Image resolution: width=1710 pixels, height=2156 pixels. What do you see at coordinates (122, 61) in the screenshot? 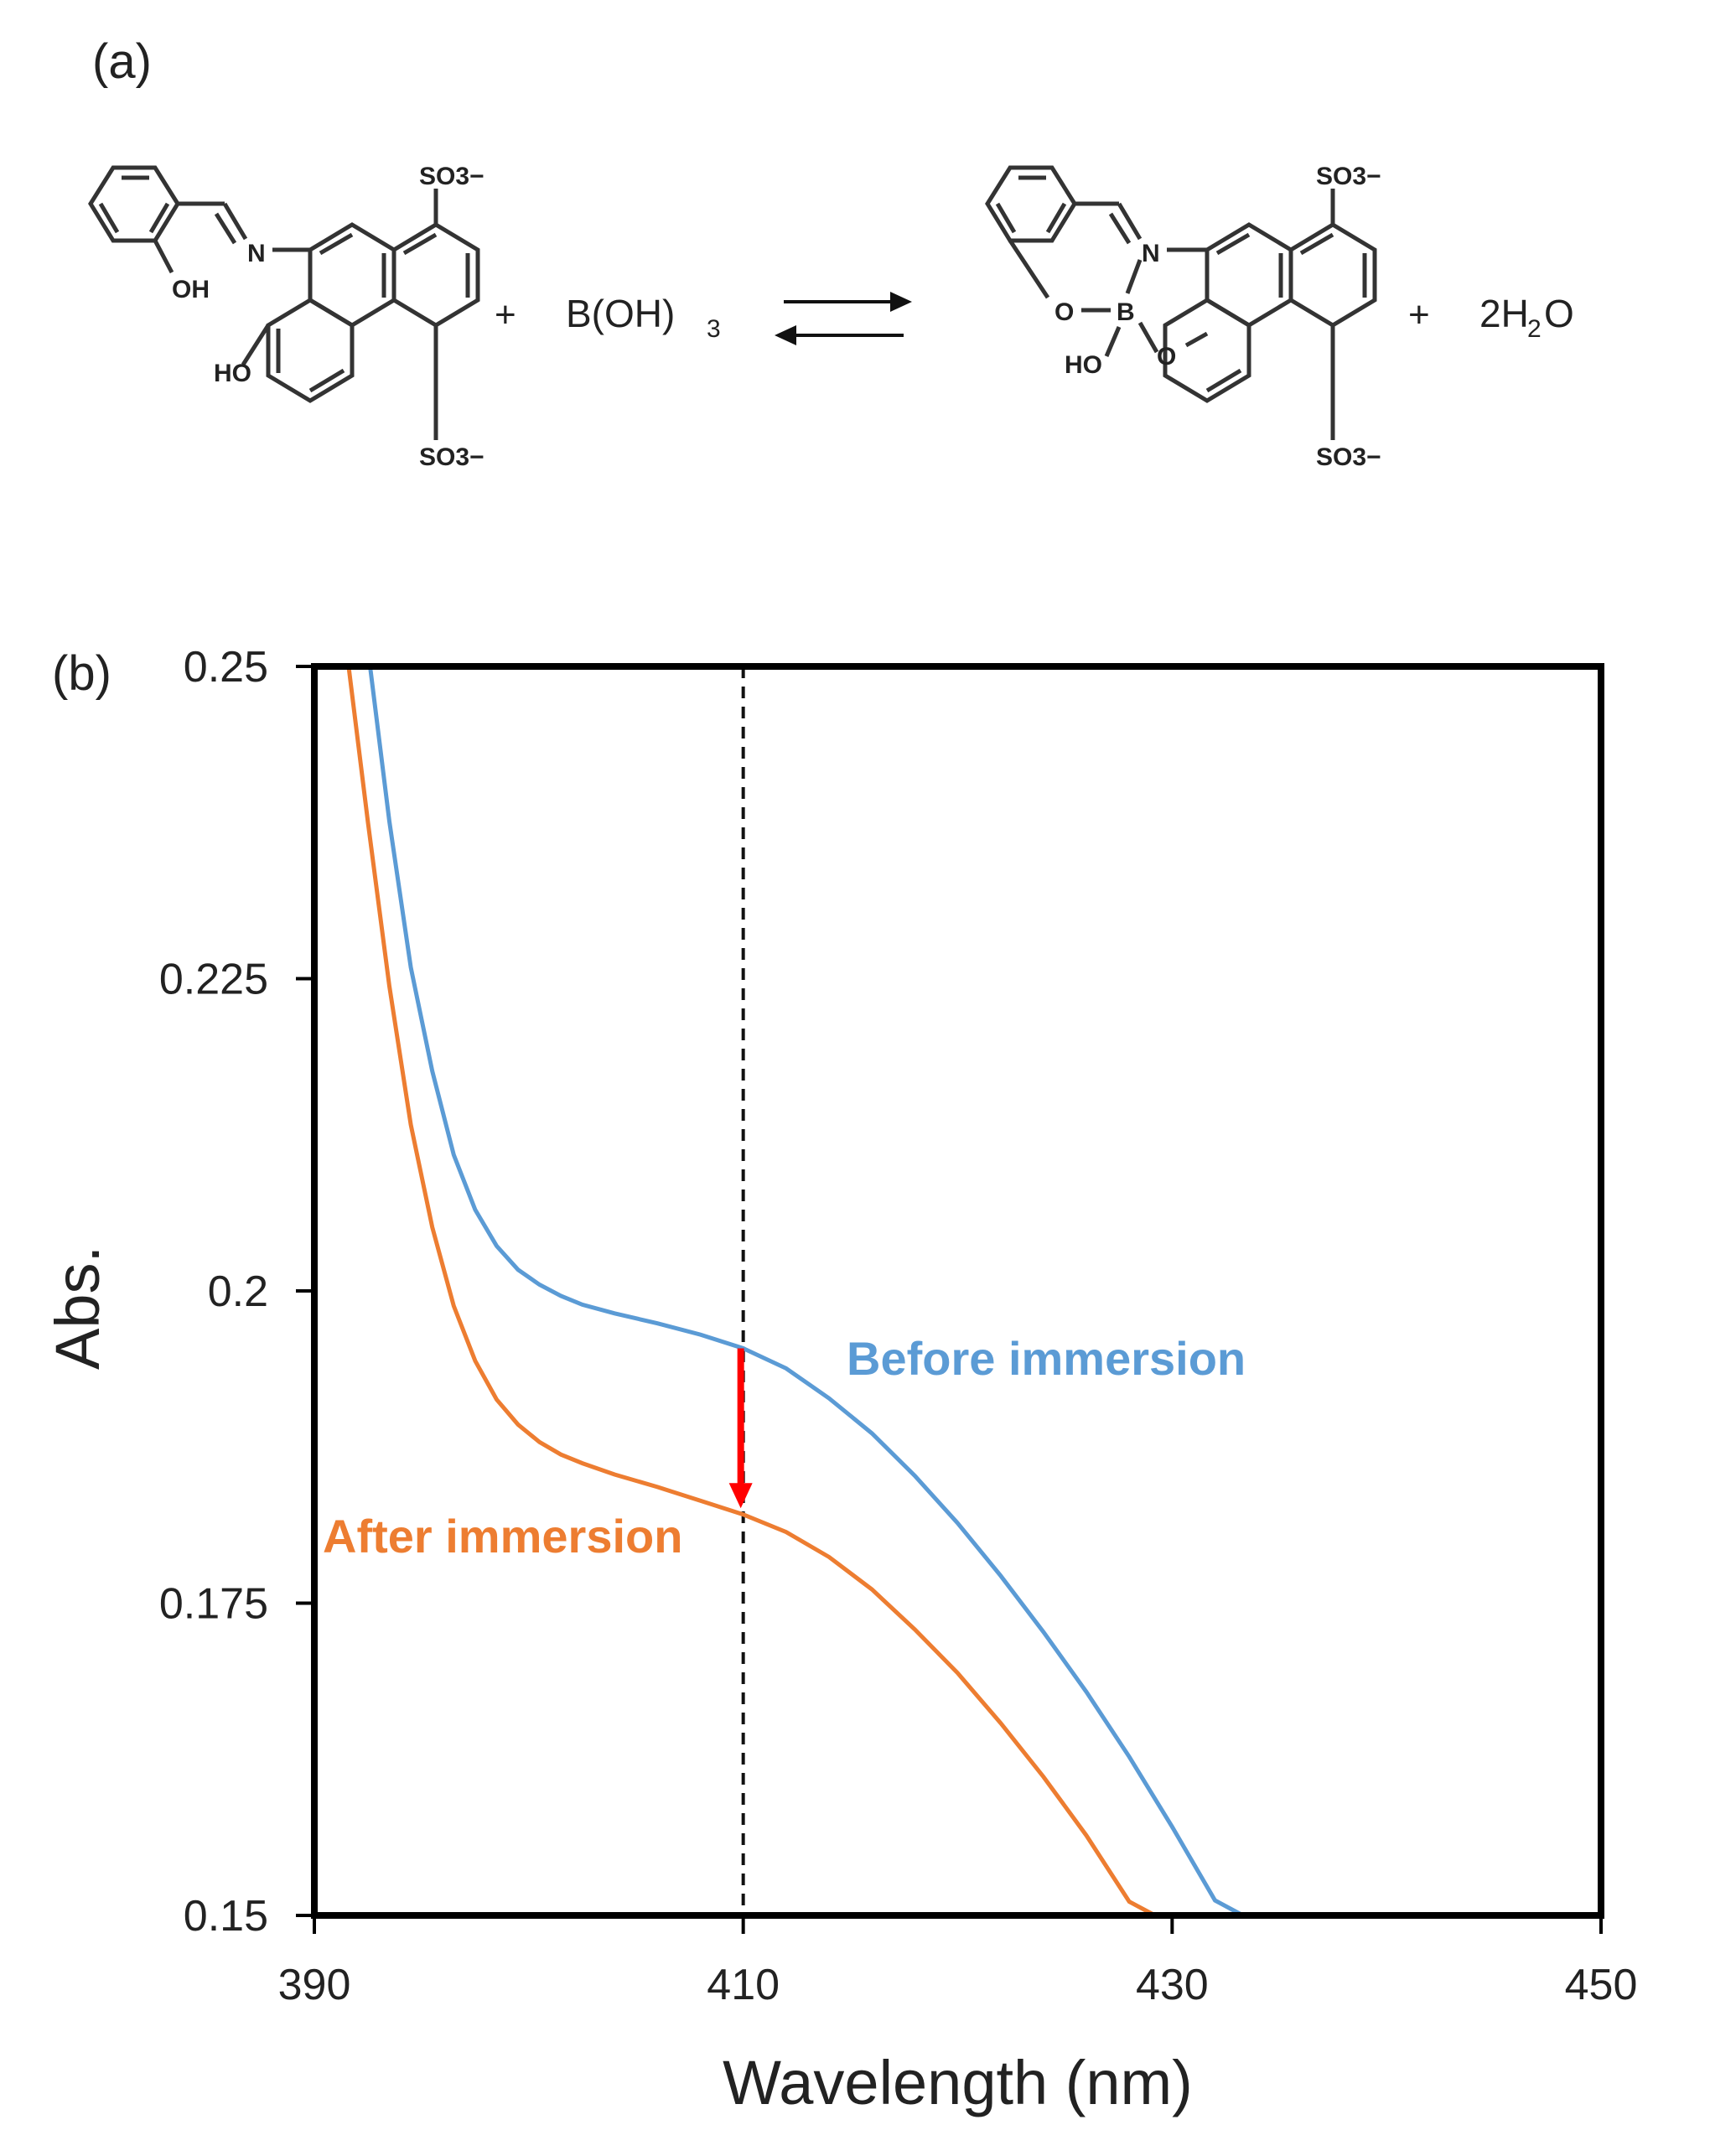
I see `panel-label-a: (a)` at bounding box center [122, 61].